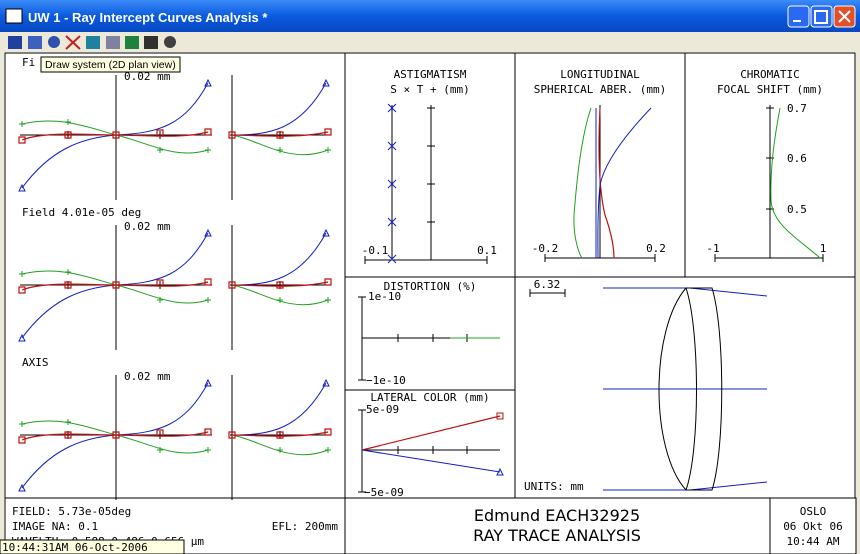 Image resolution: width=860 pixels, height=554 pixels. Describe the element at coordinates (382, 409) in the screenshot. I see `axis-label: 5e-09` at that location.